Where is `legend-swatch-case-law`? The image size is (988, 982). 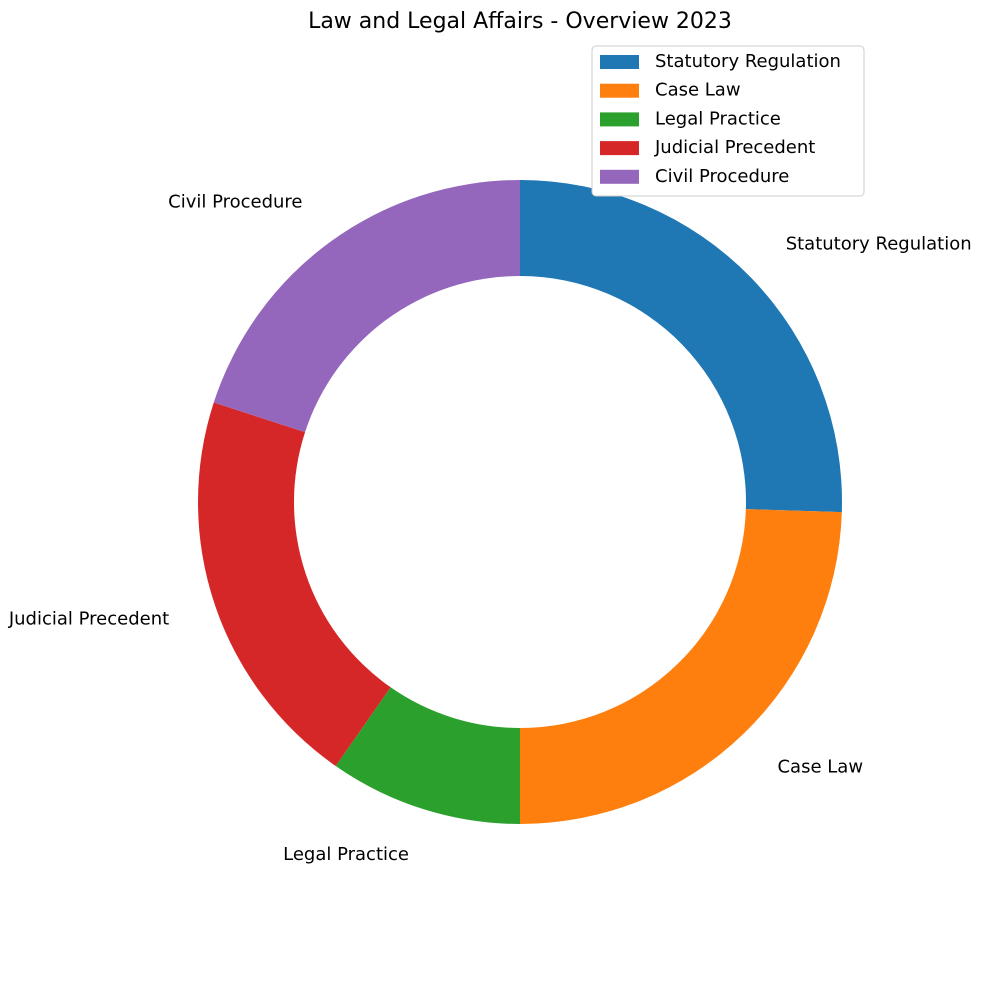
legend-swatch-case-law is located at coordinates (619, 90).